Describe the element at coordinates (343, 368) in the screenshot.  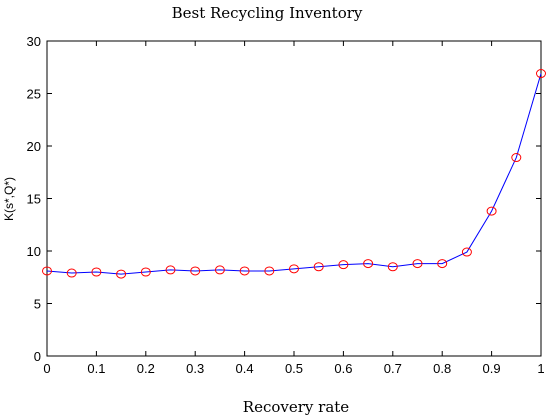
I see `x-tick-label: 0.6` at that location.